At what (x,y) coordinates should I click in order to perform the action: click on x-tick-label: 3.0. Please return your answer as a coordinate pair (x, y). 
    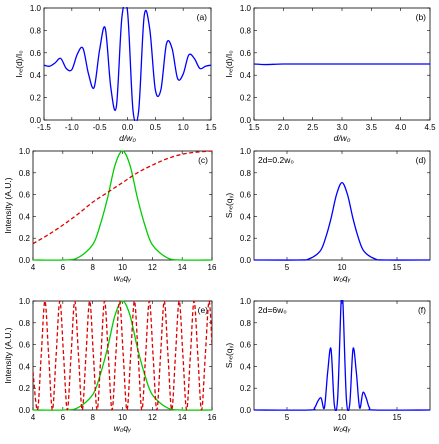
    Looking at the image, I should click on (342, 127).